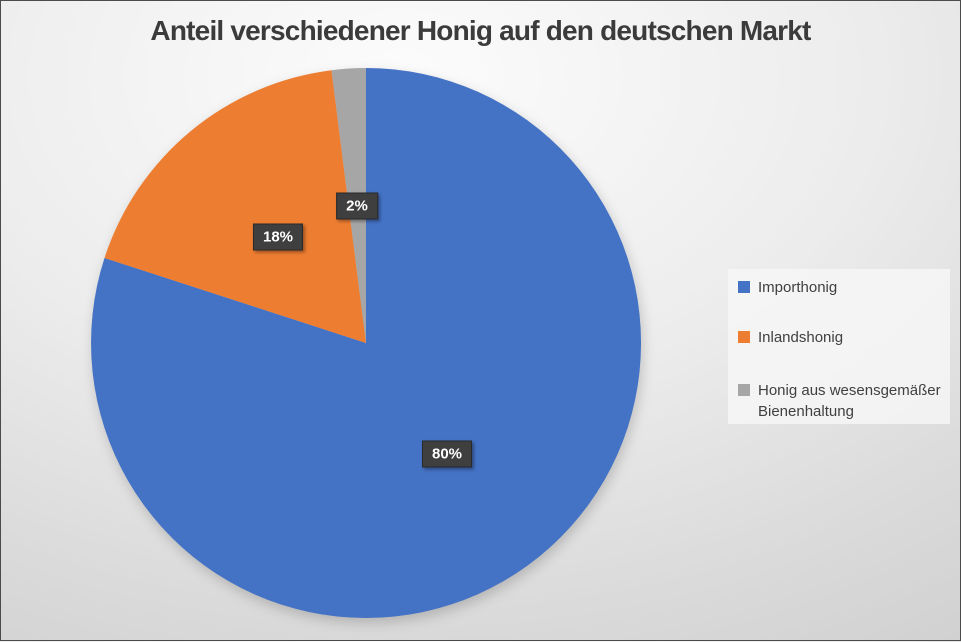 The height and width of the screenshot is (642, 961). Describe the element at coordinates (849, 401) in the screenshot. I see `legend-label-honig-aus-wesensgem-er-bienenhaltung: Honig aus wesensgemäßer Bienenhaltung` at that location.